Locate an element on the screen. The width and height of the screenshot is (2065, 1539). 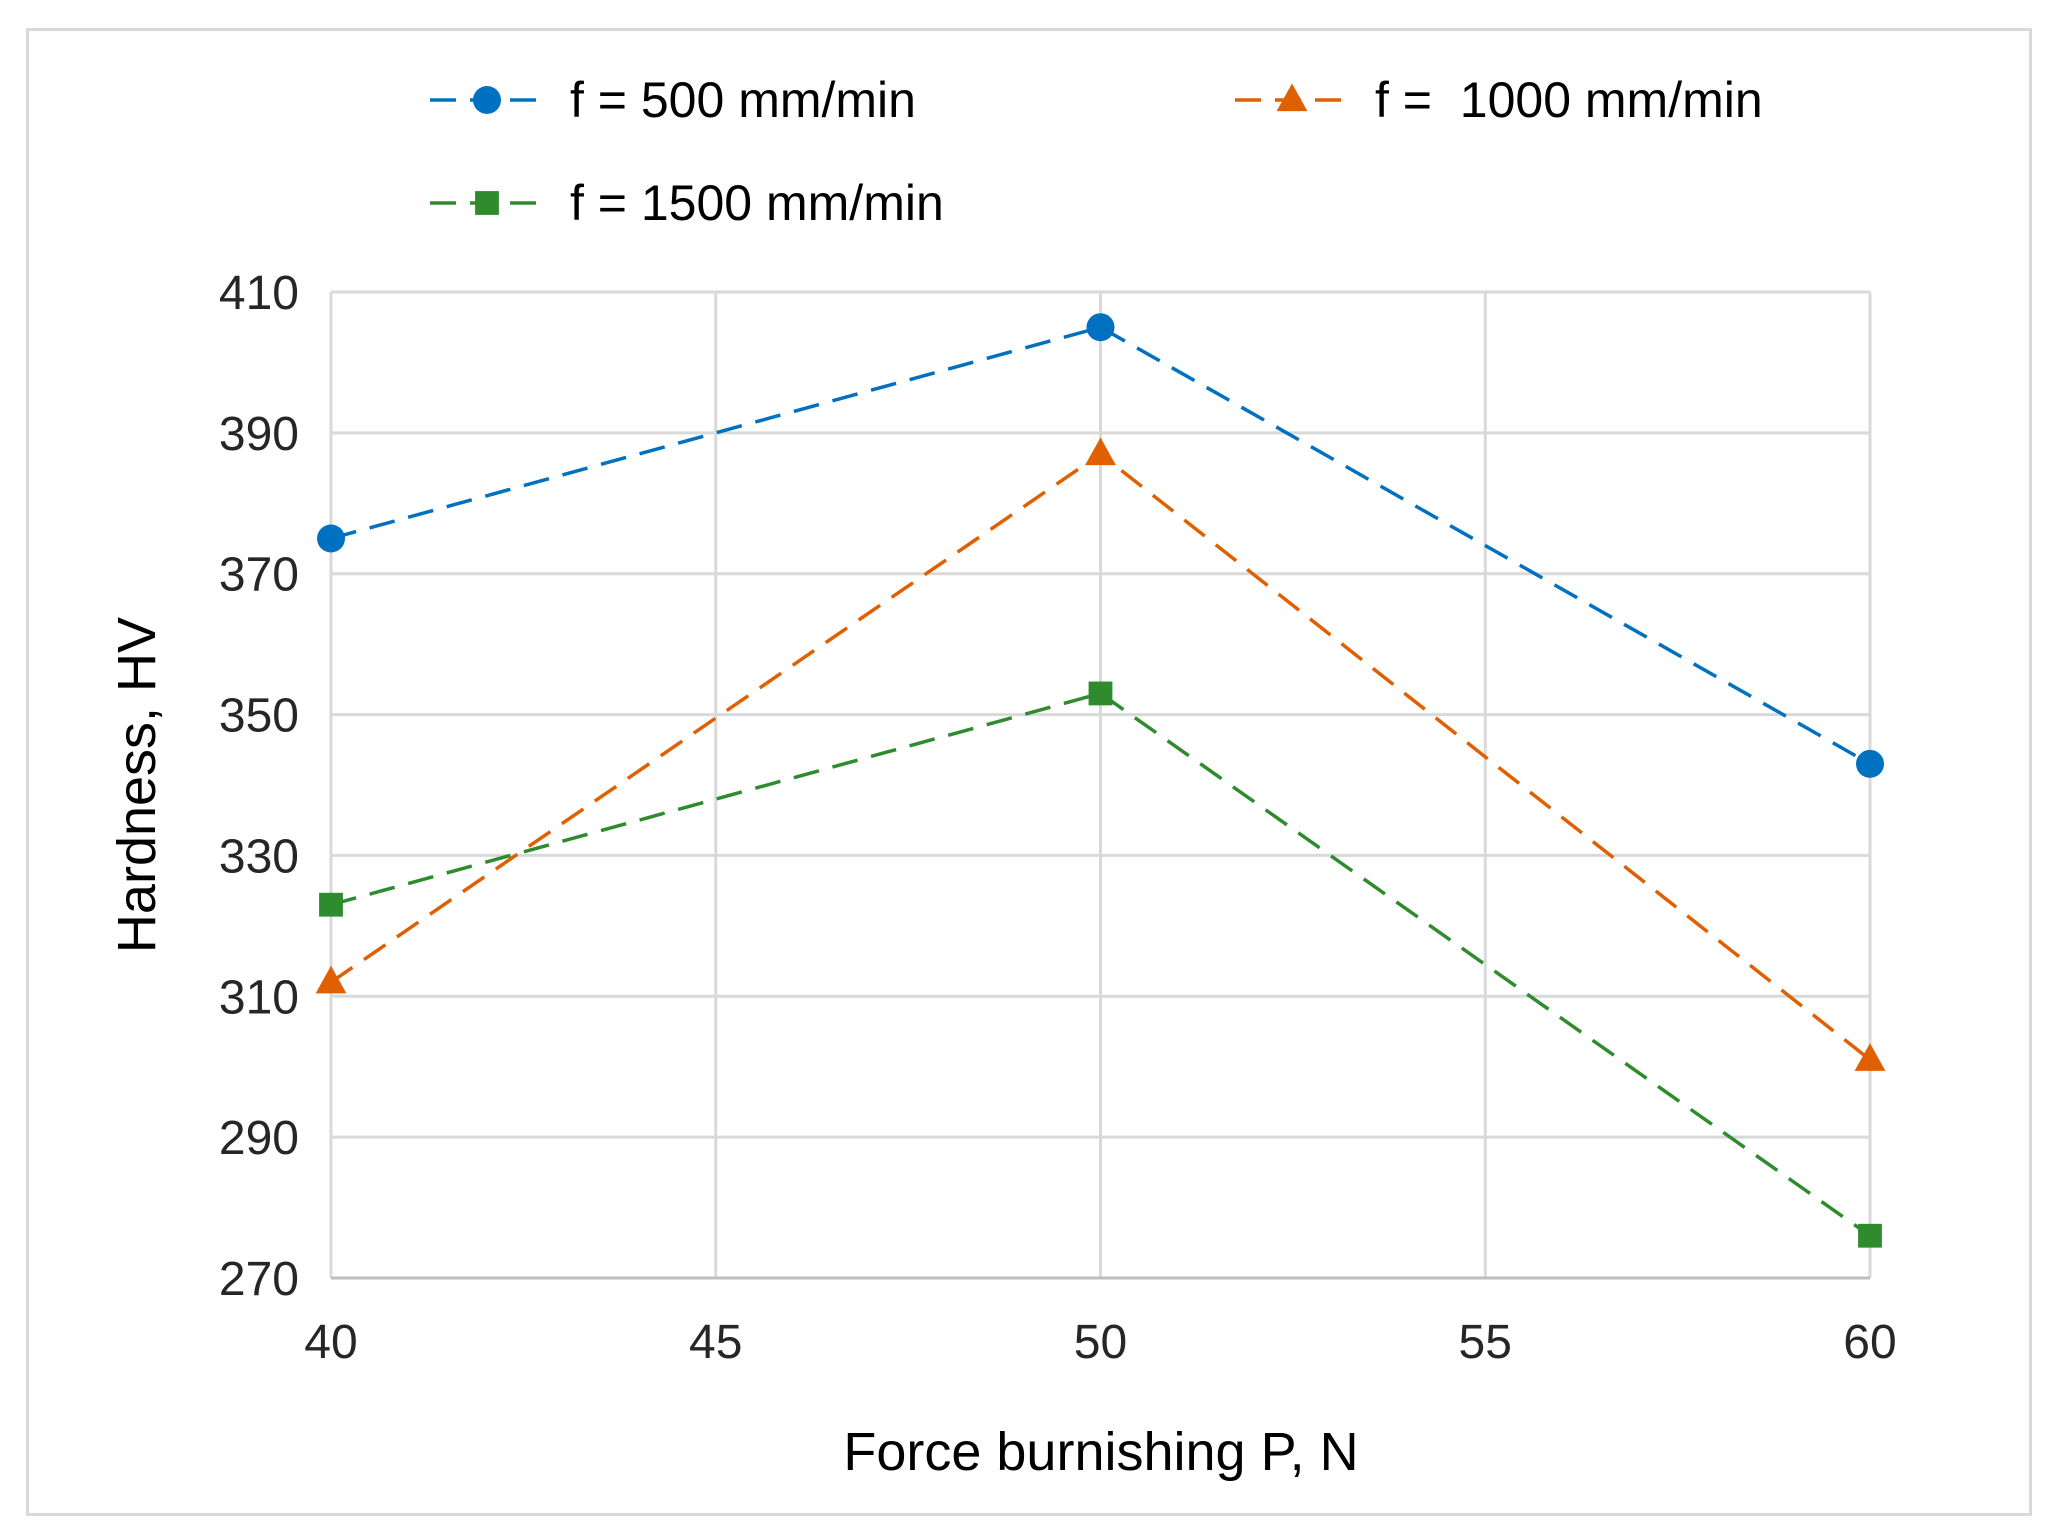
y-tick-label-330: 330 is located at coordinates (259, 856).